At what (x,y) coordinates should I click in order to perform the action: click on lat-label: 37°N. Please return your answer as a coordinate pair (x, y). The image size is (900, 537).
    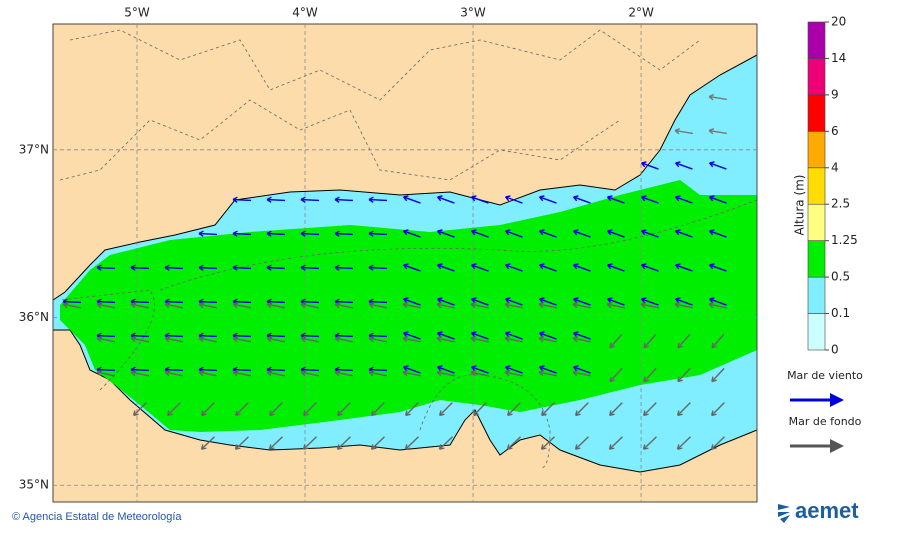
    Looking at the image, I should click on (34, 149).